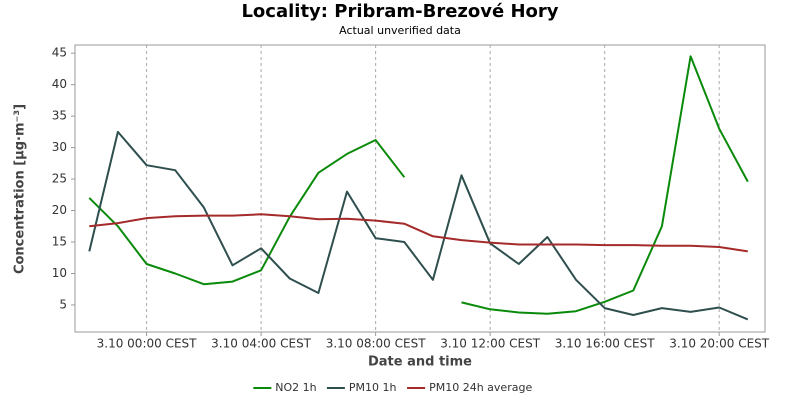 The height and width of the screenshot is (400, 800). Describe the element at coordinates (59, 210) in the screenshot. I see `y-tick-label: 20` at that location.